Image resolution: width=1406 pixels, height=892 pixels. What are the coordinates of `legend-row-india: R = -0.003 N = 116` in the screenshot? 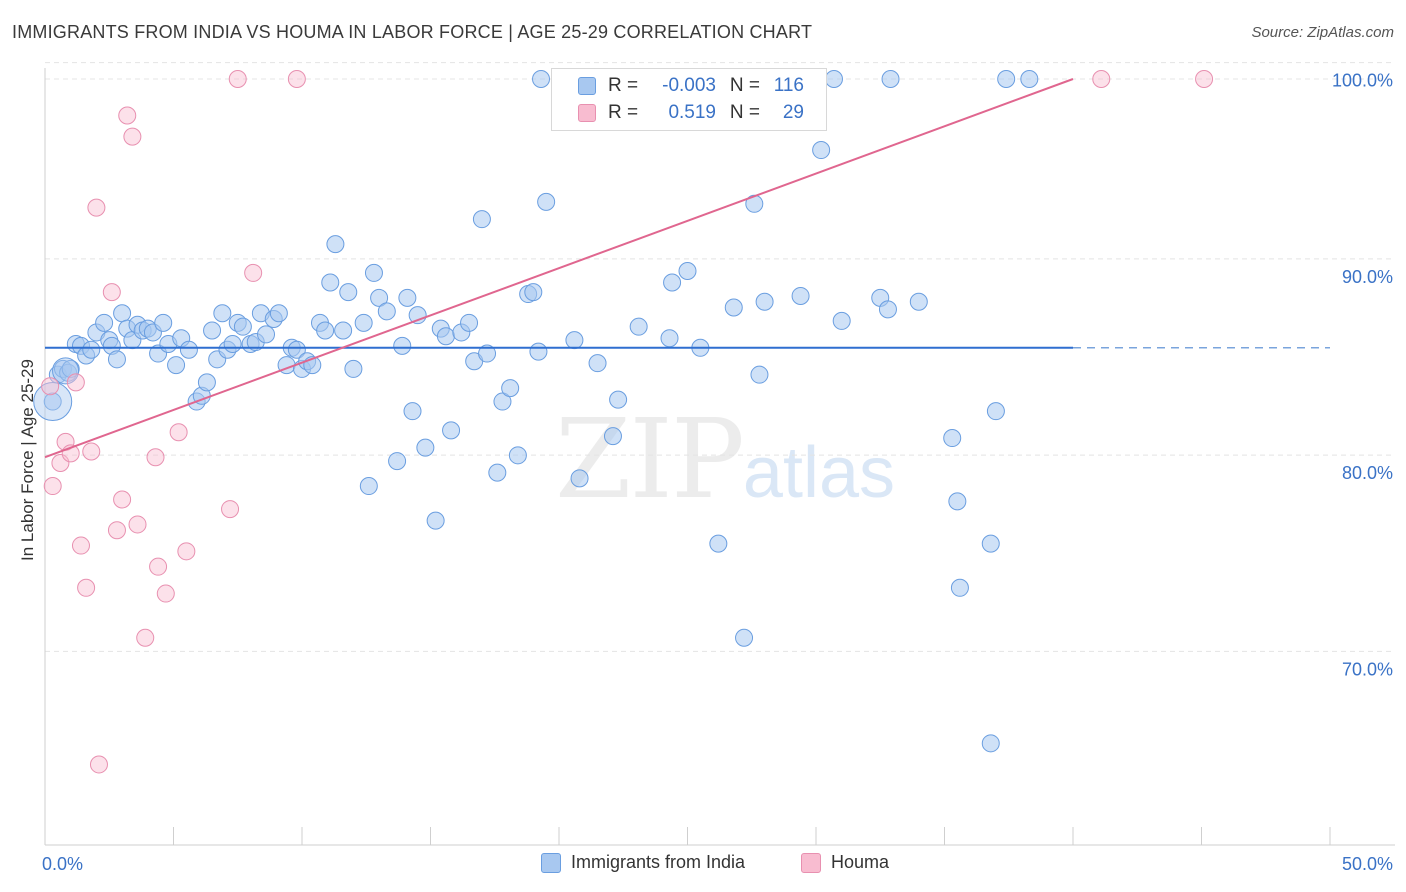 It's located at (678, 86).